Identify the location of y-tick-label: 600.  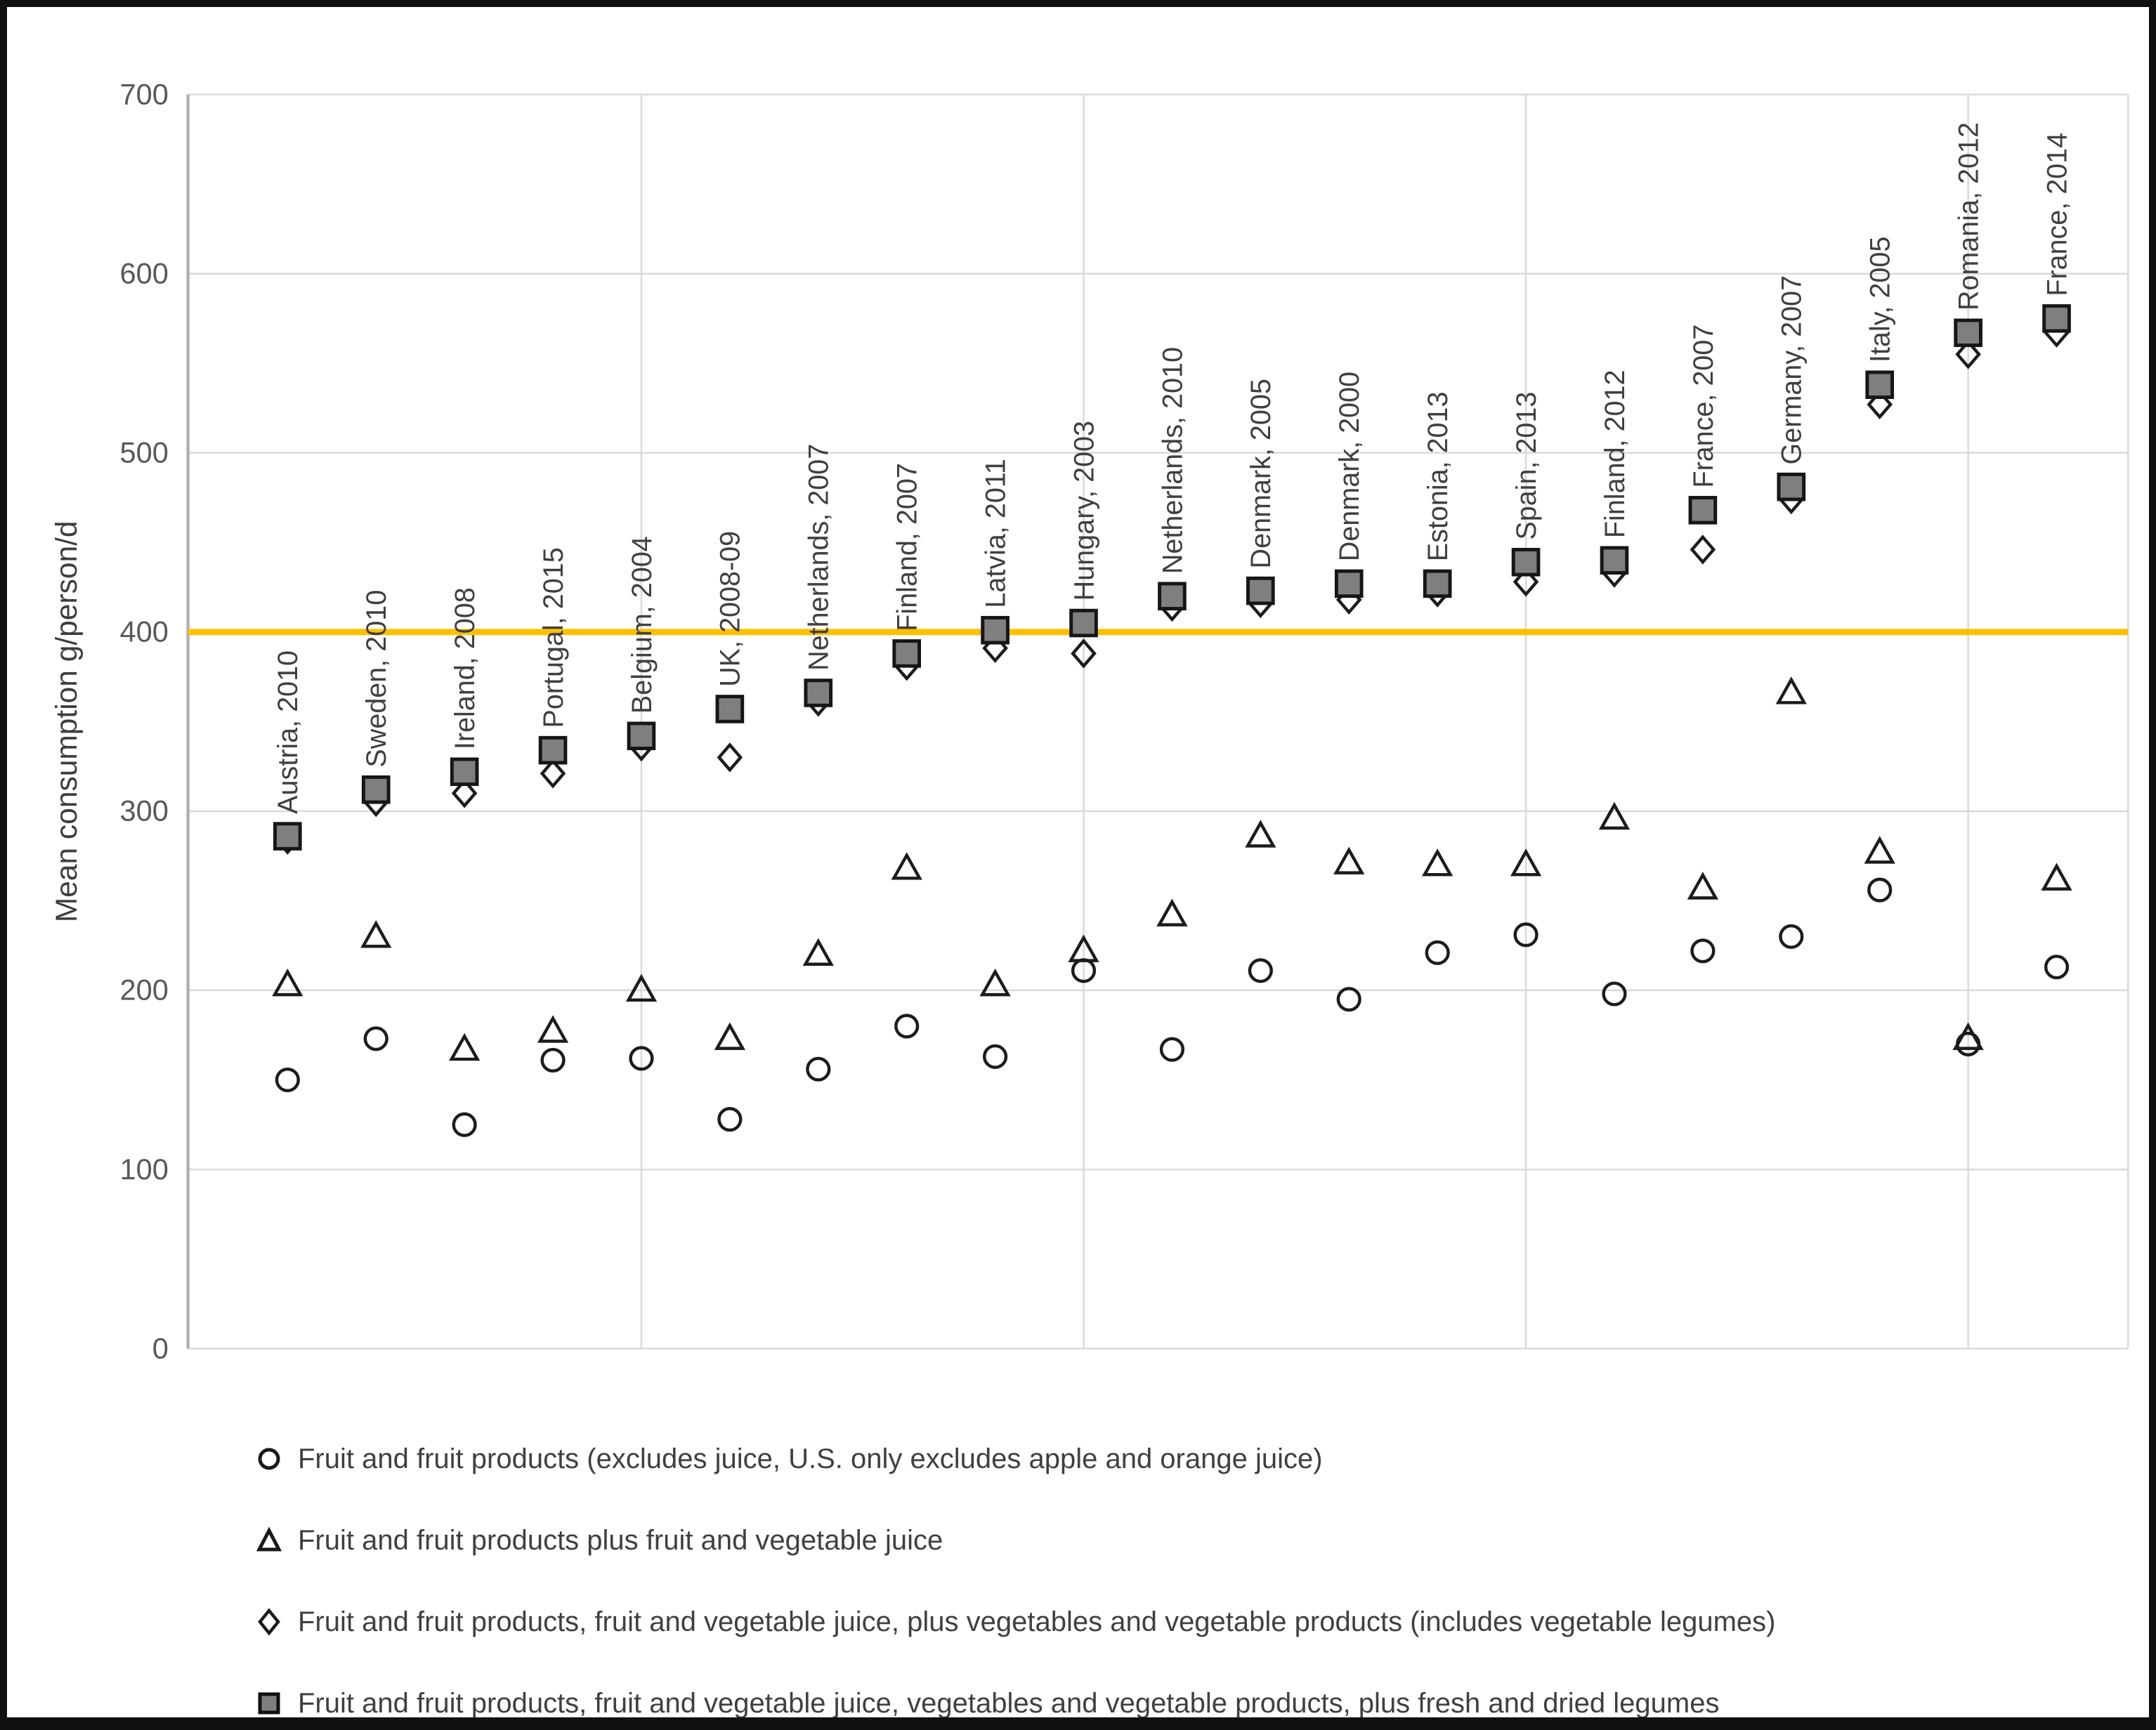
(143, 273).